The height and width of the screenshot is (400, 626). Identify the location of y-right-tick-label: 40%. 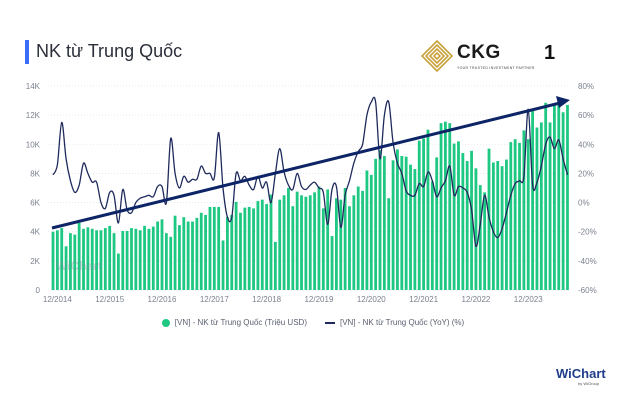
(586, 144).